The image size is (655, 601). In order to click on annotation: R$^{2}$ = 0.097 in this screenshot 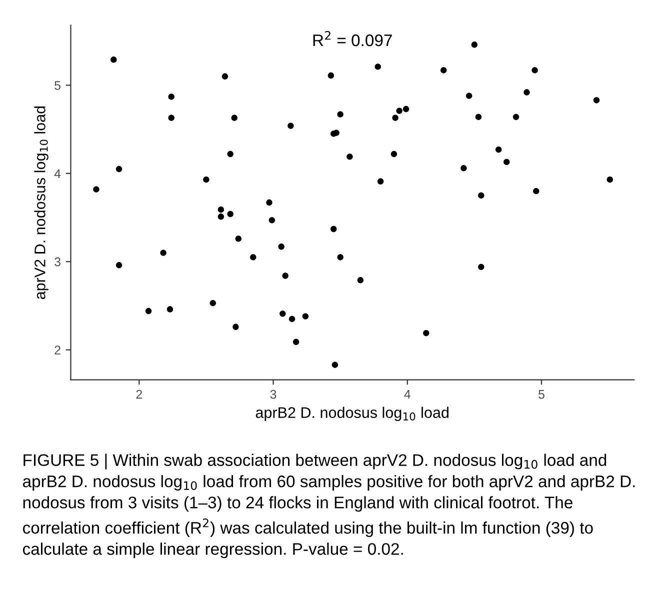, I will do `click(352, 38)`.